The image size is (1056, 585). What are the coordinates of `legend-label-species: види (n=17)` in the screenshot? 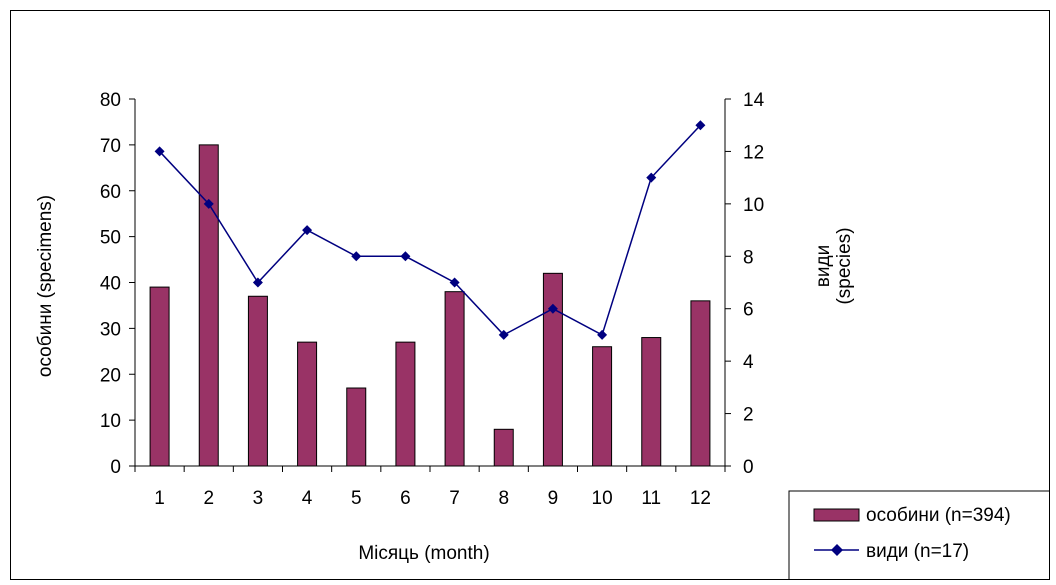 It's located at (917, 551).